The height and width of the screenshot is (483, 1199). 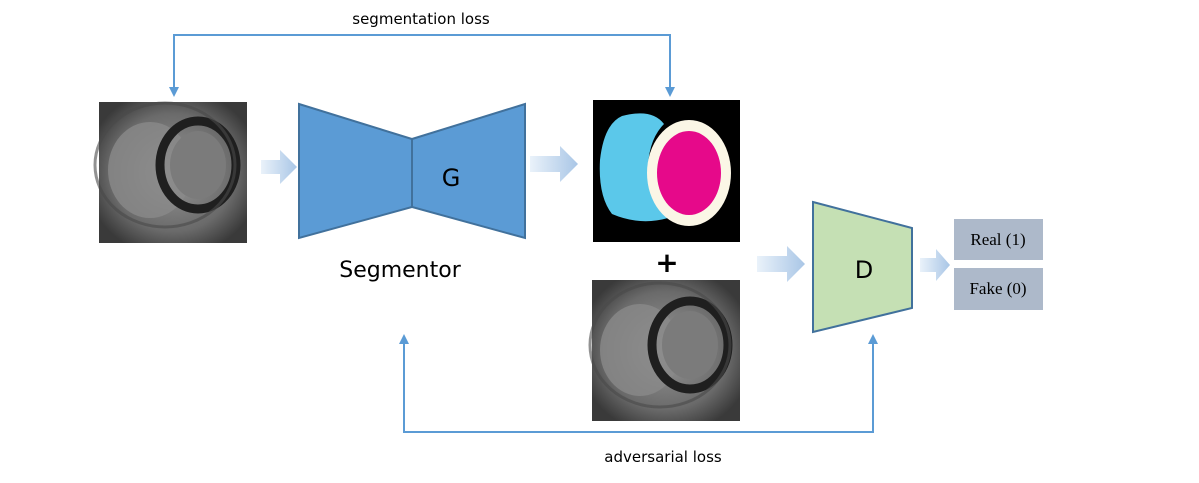 What do you see at coordinates (664, 350) in the screenshot?
I see `paired-mri-image` at bounding box center [664, 350].